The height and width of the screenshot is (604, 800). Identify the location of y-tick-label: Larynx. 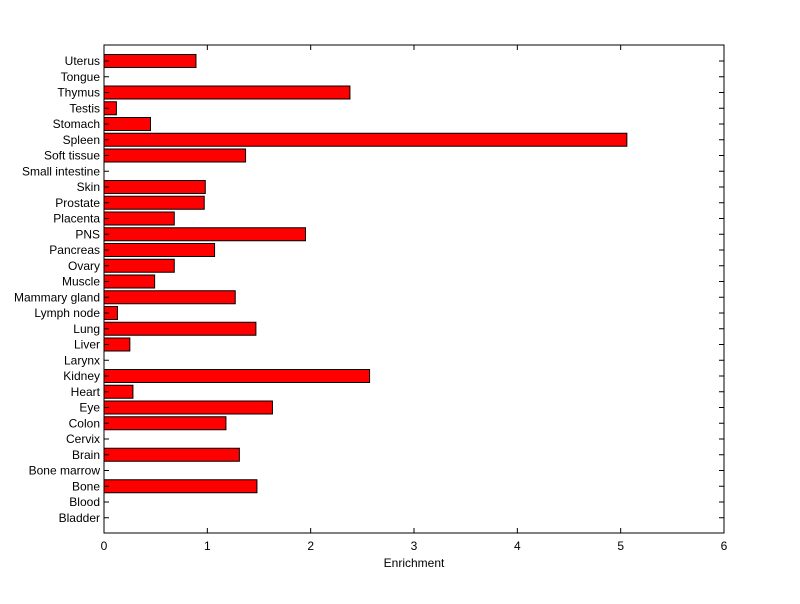
(82, 360).